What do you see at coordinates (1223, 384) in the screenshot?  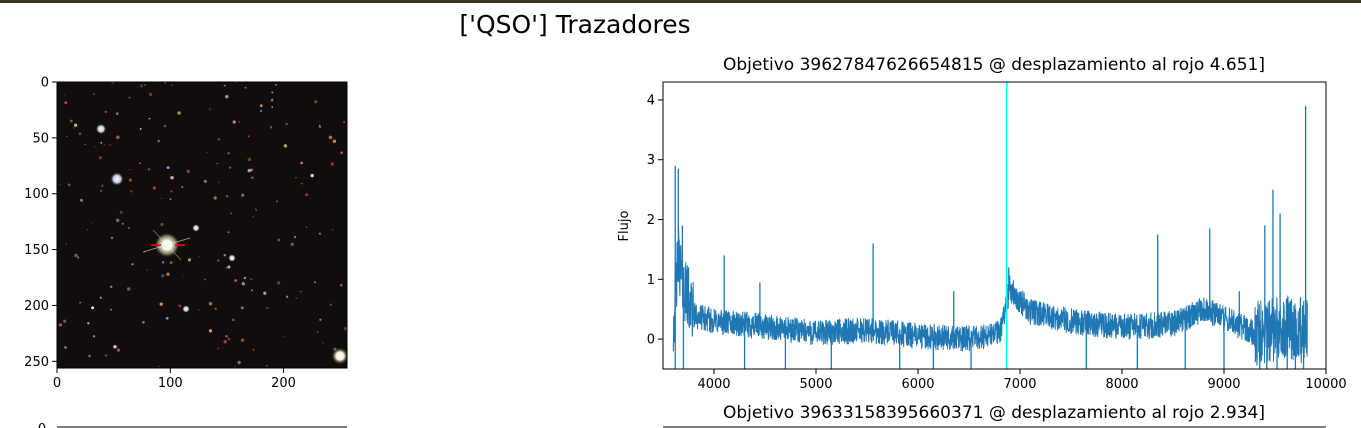 I see `spectrum-x-tick-label: 9000` at bounding box center [1223, 384].